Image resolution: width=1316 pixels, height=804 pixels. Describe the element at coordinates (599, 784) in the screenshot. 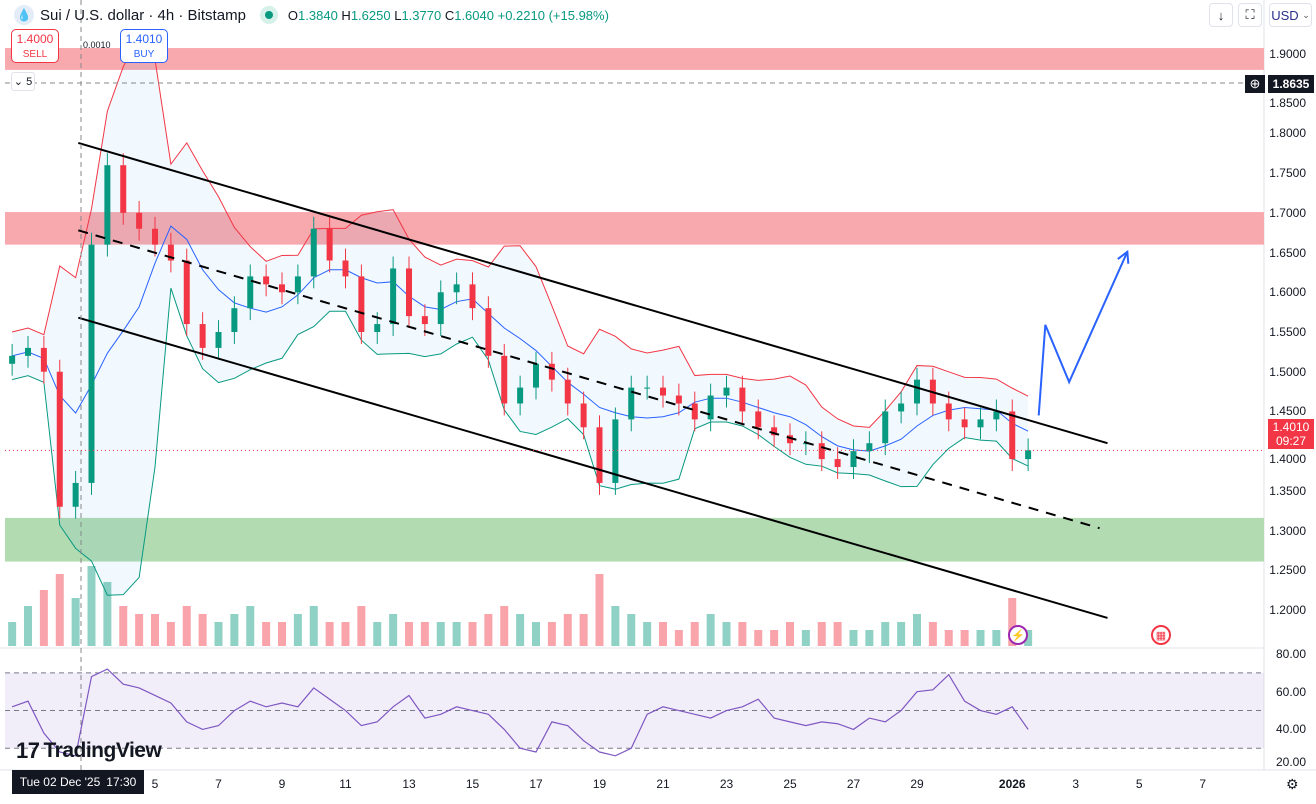

I see `time-tick: 19` at that location.